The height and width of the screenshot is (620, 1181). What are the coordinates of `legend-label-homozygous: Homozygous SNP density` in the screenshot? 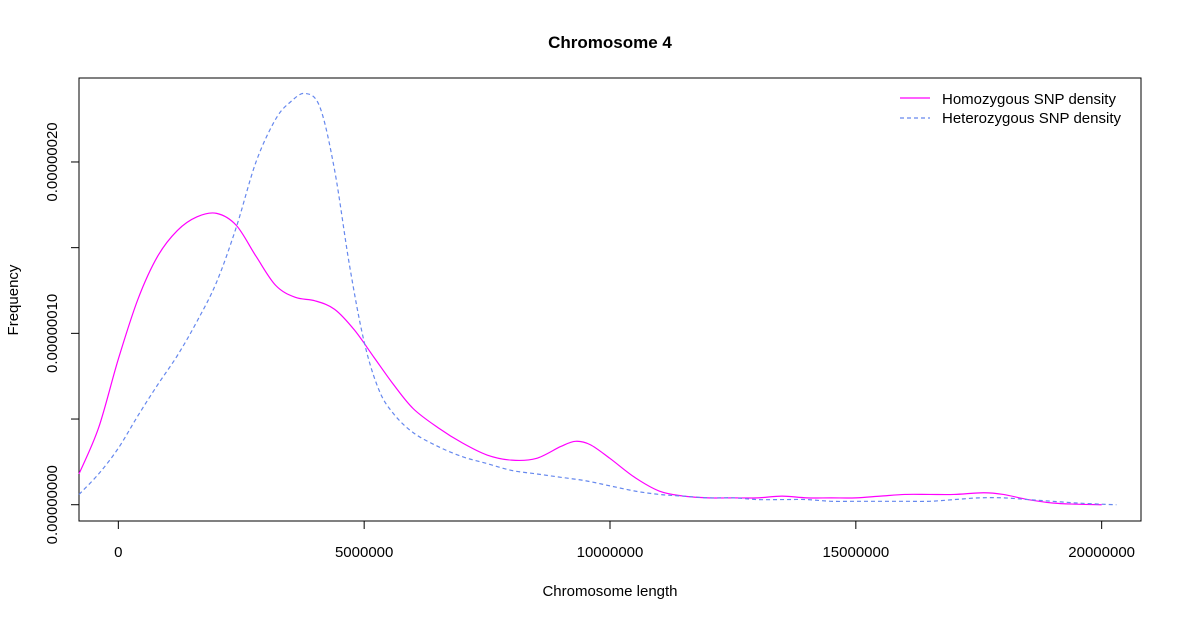 It's located at (1029, 99).